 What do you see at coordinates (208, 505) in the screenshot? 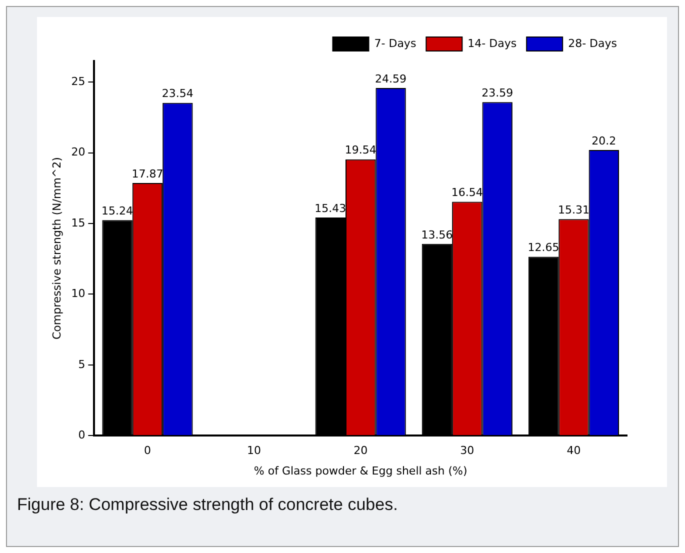
I see `caption: Figure 8: Compressive strength of concrete cubes.` at bounding box center [208, 505].